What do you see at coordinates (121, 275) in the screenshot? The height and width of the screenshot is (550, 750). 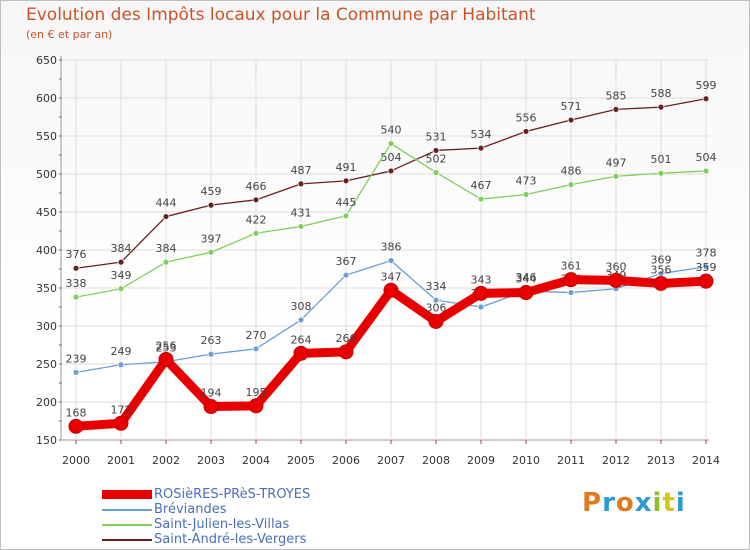 I see `data-label: 349` at bounding box center [121, 275].